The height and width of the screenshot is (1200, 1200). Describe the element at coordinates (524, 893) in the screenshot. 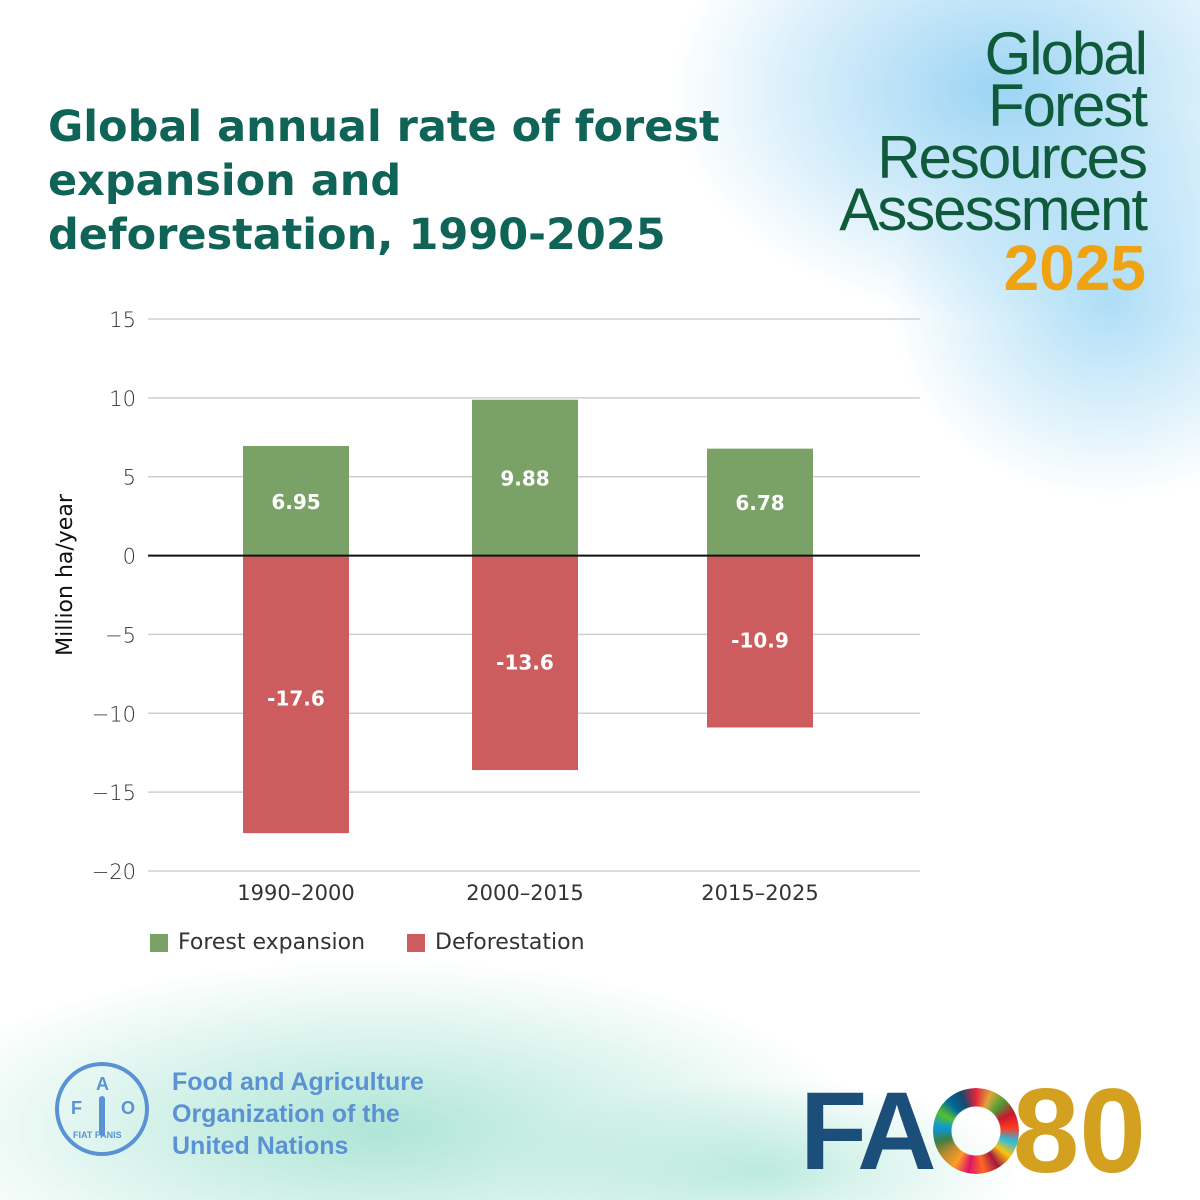

I see `x-tick-label: 2000–2015` at that location.